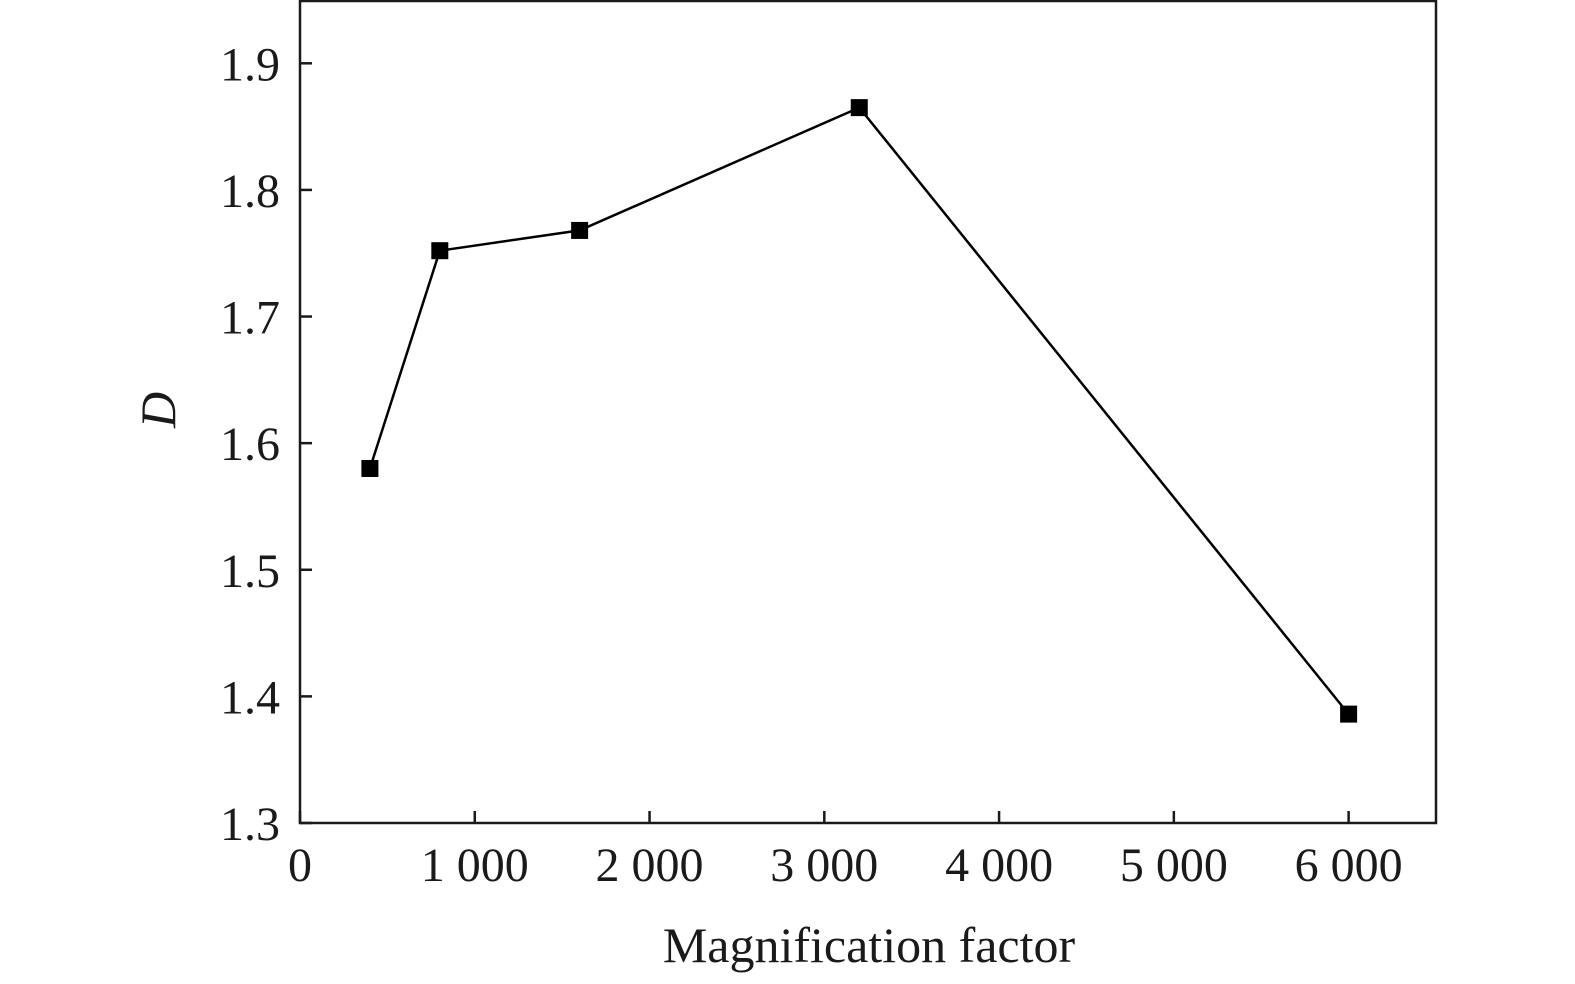  I want to click on x-tick-label: 5 000, so click(1174, 865).